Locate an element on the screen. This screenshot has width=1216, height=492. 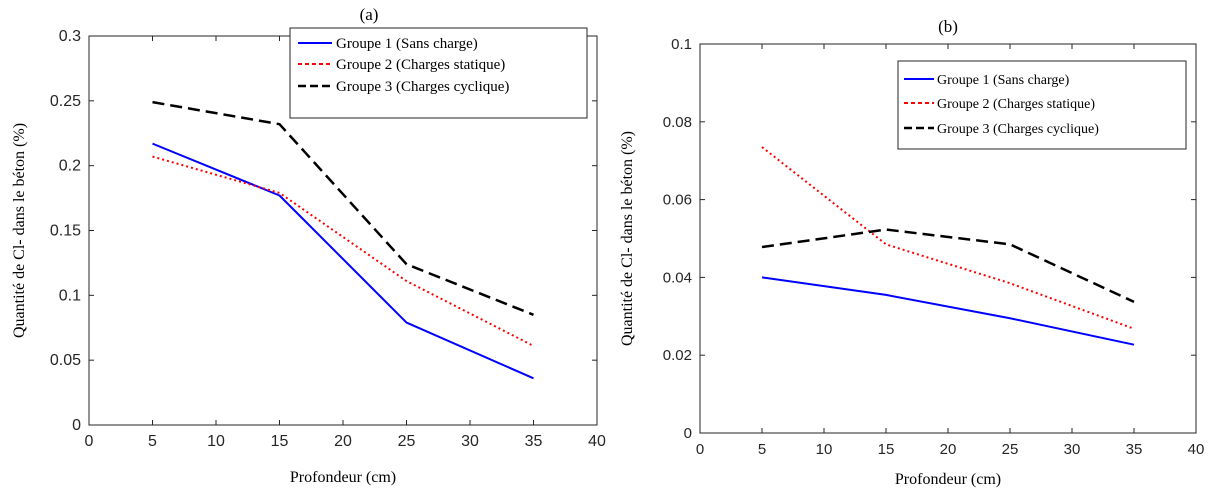
y-tick-label: 0.08 is located at coordinates (677, 122).